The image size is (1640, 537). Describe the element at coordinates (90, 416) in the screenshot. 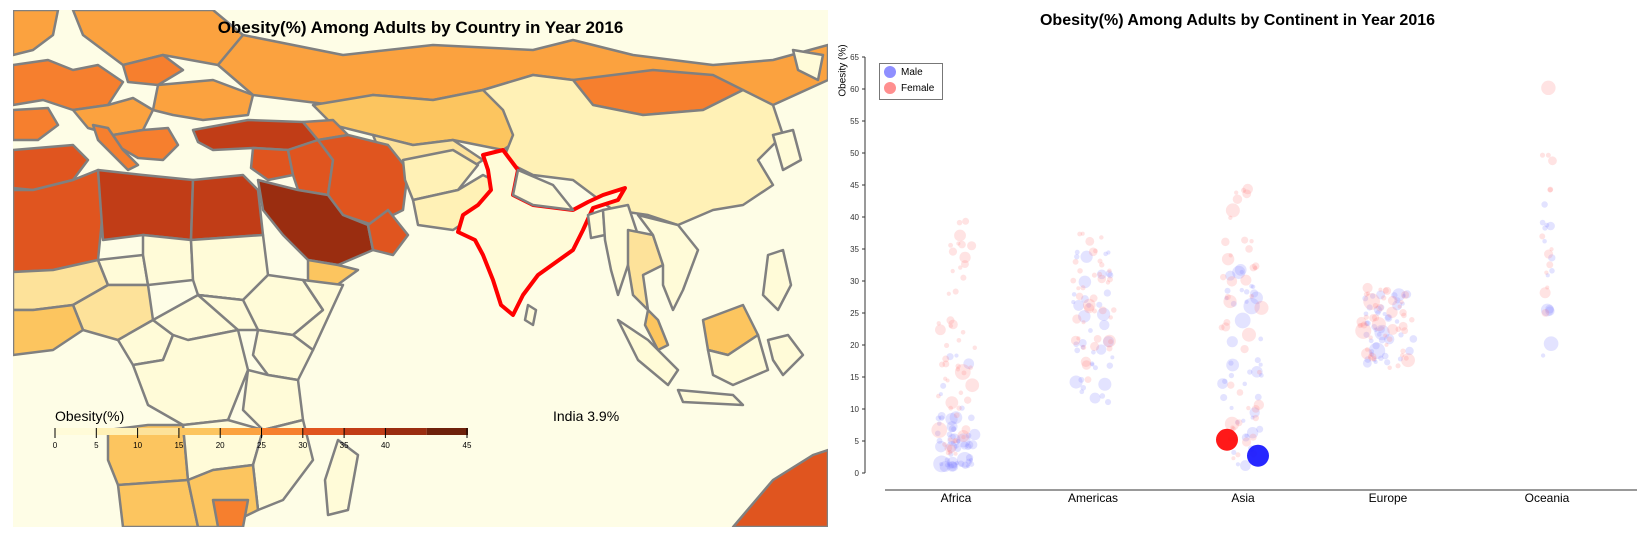

I see `legend-title: Obesity(%)` at that location.